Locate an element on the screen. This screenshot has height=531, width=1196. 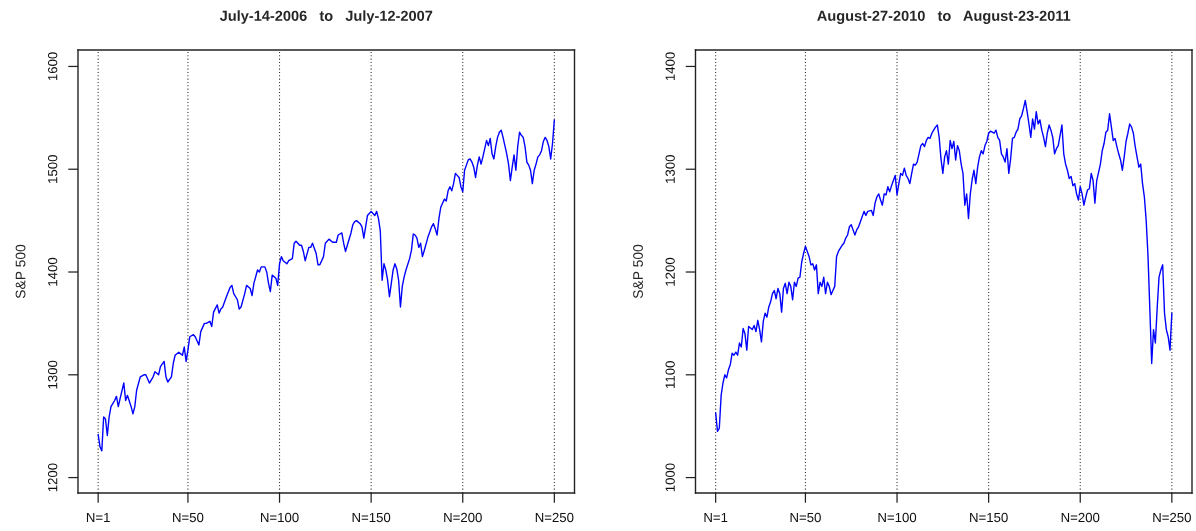
chart-title: July-14-2006 to July-12-2007 is located at coordinates (326, 17).